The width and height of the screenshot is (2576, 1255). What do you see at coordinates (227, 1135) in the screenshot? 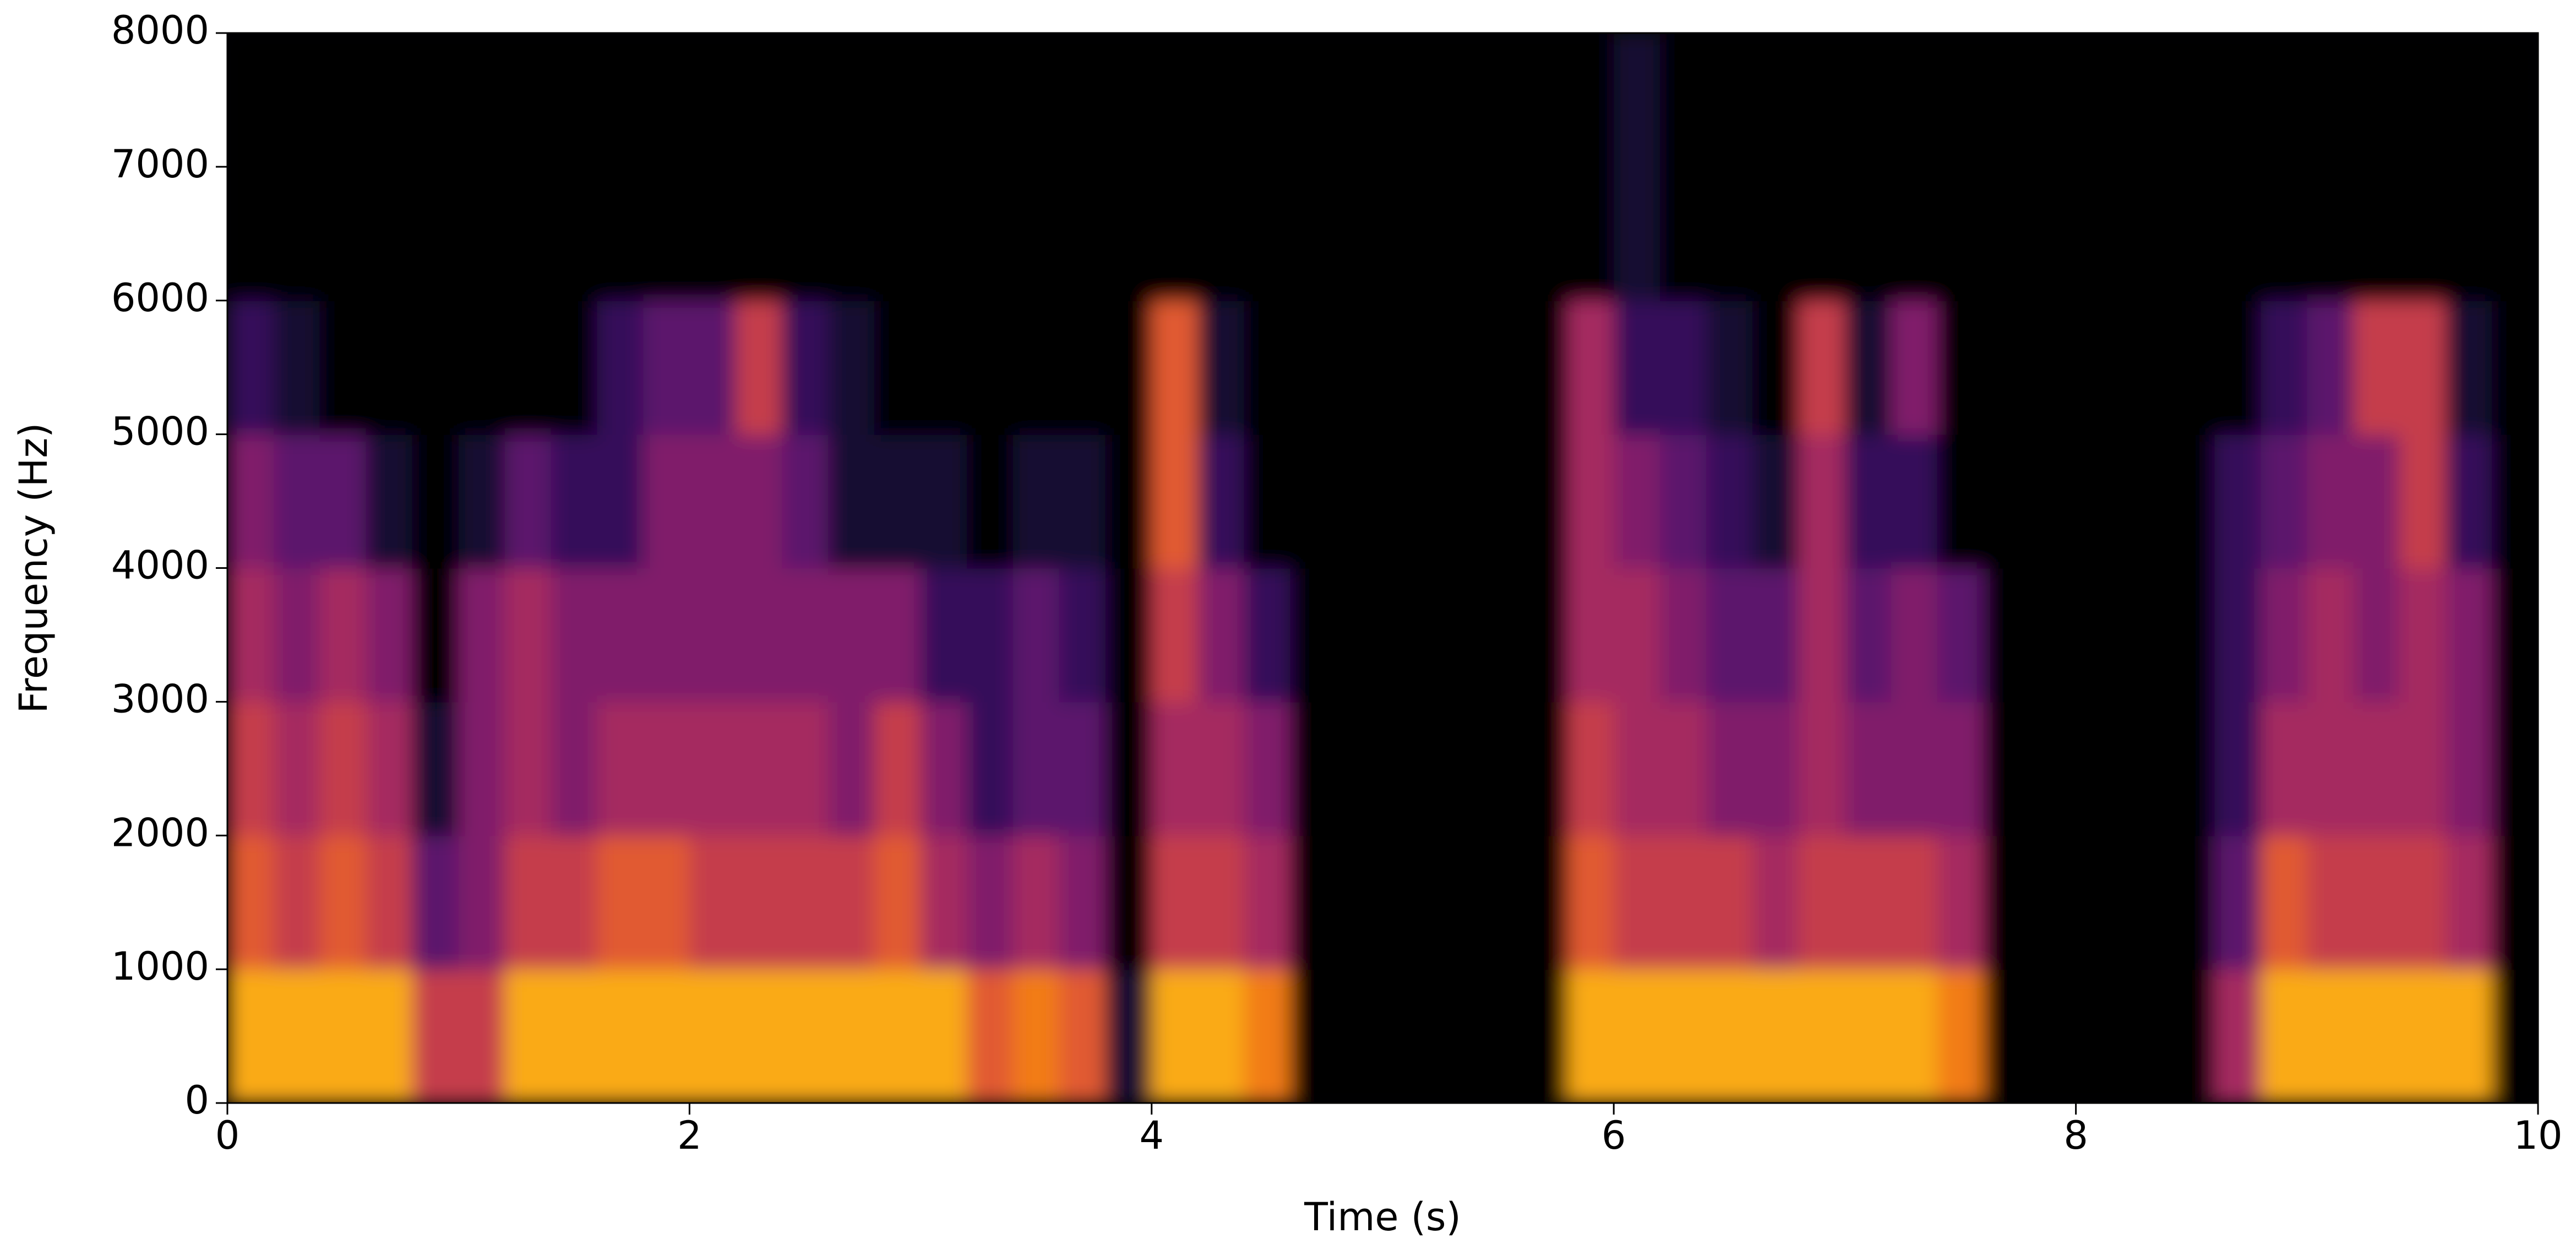
I see `x-tick-label: 0` at bounding box center [227, 1135].